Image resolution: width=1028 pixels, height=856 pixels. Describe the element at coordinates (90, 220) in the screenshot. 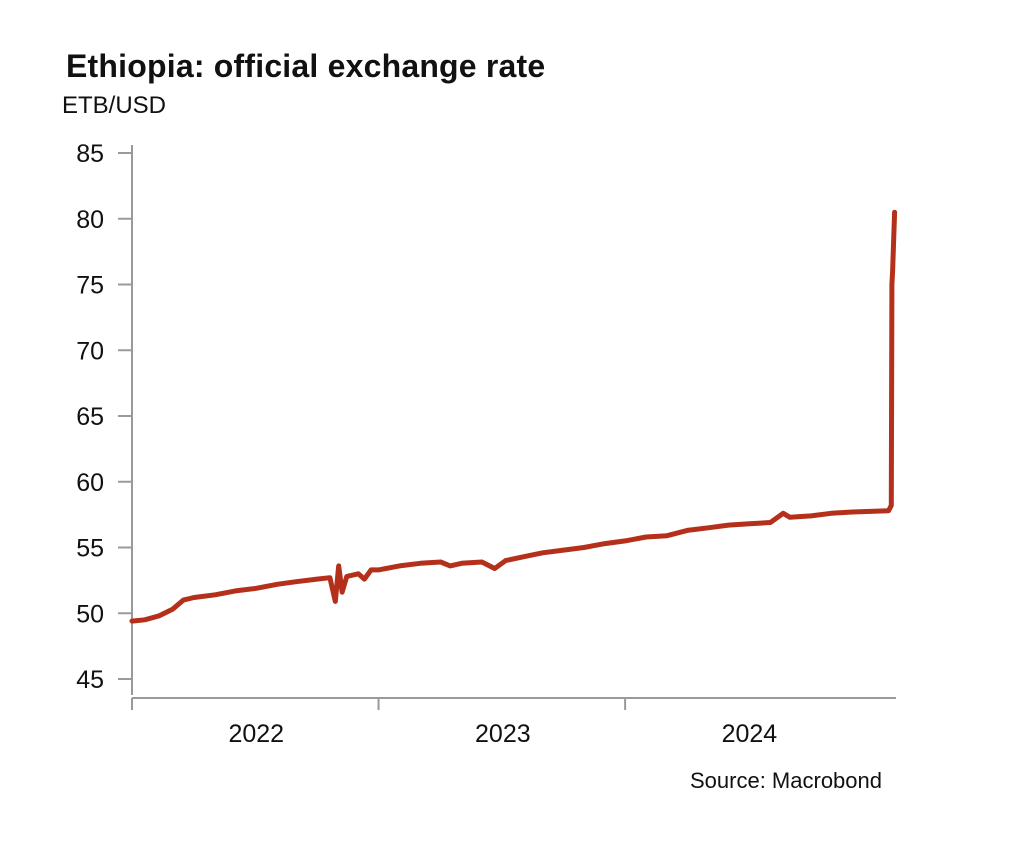

I see `y-tick-label: 80` at that location.